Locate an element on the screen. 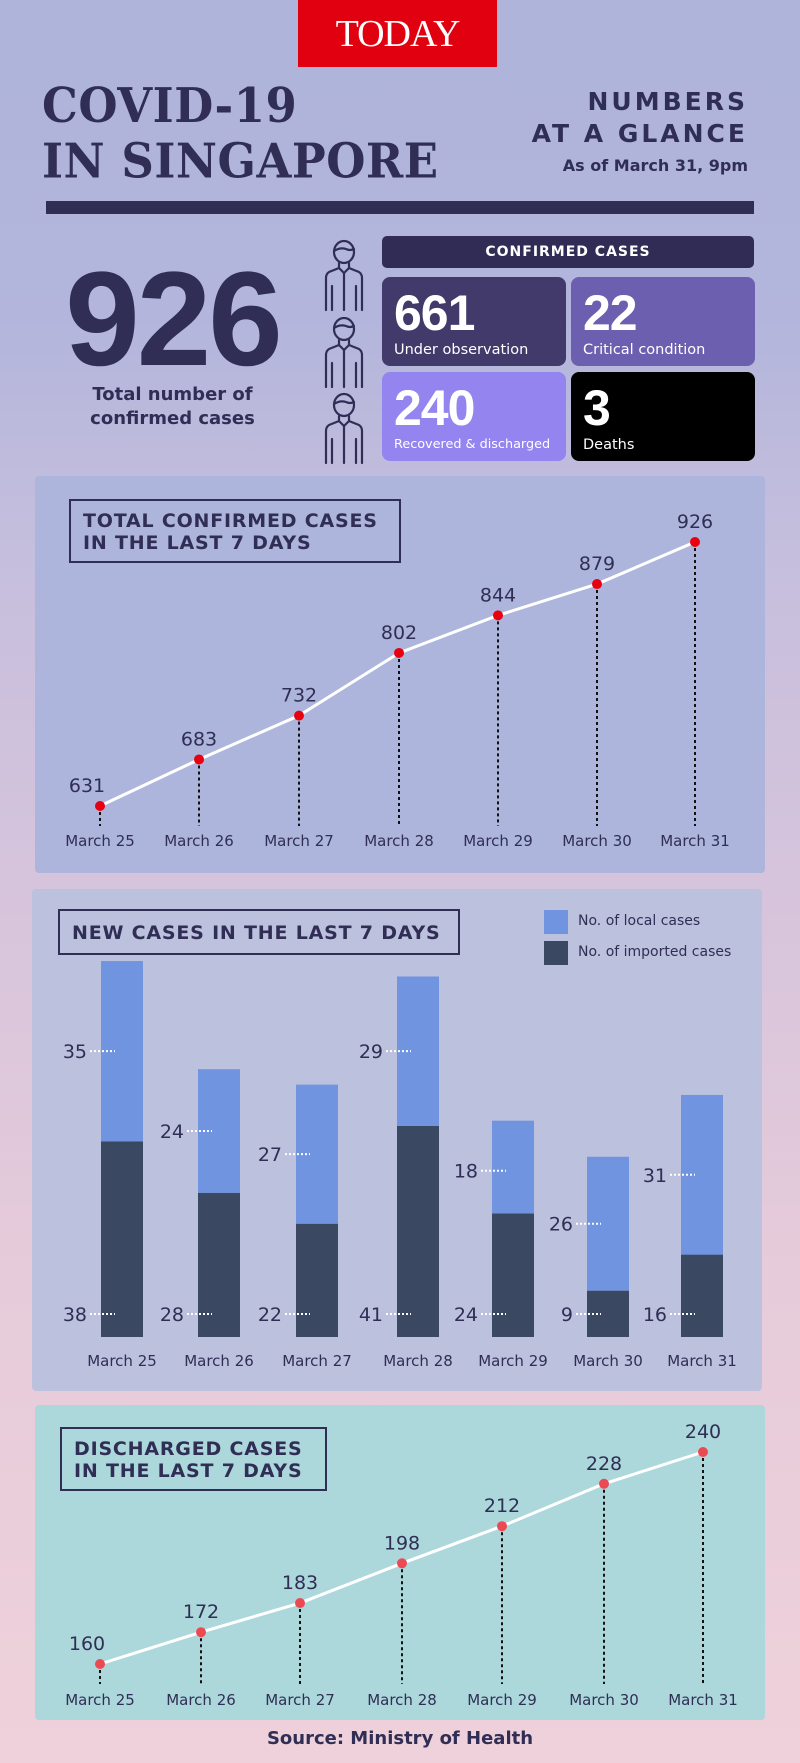 This screenshot has height=1763, width=800. chart-title-line1: DISCHARGED CASES is located at coordinates (188, 1449).